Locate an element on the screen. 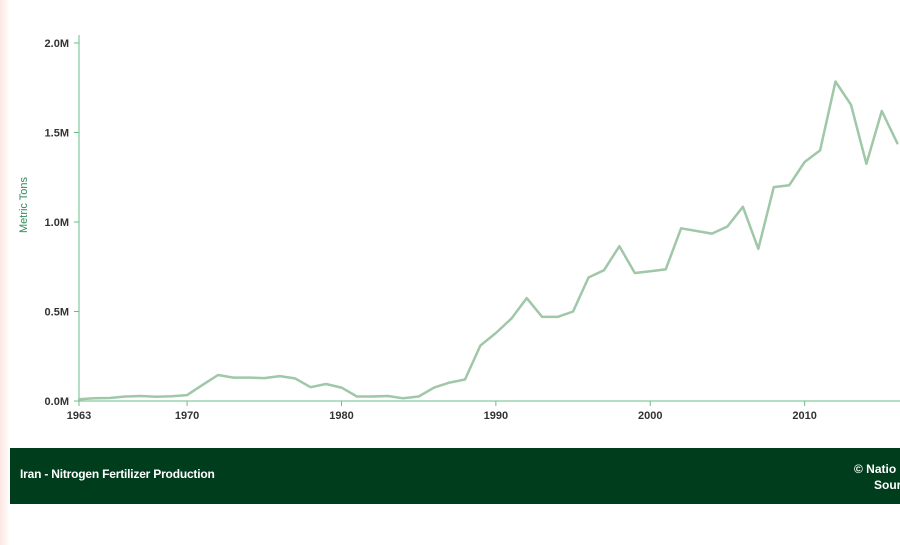 The width and height of the screenshot is (900, 545). x-tick-label: 1963 is located at coordinates (79, 416).